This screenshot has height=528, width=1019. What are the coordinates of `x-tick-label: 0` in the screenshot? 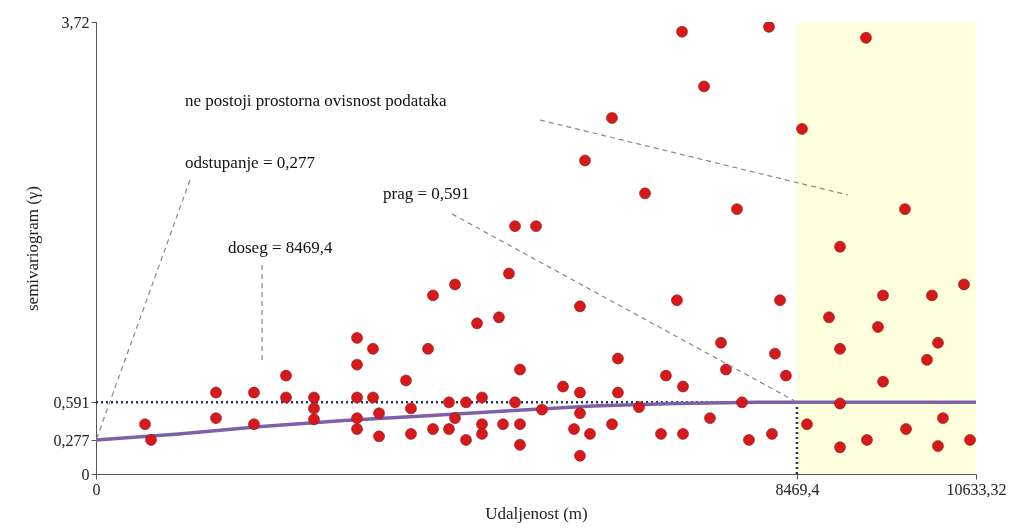 It's located at (96, 489).